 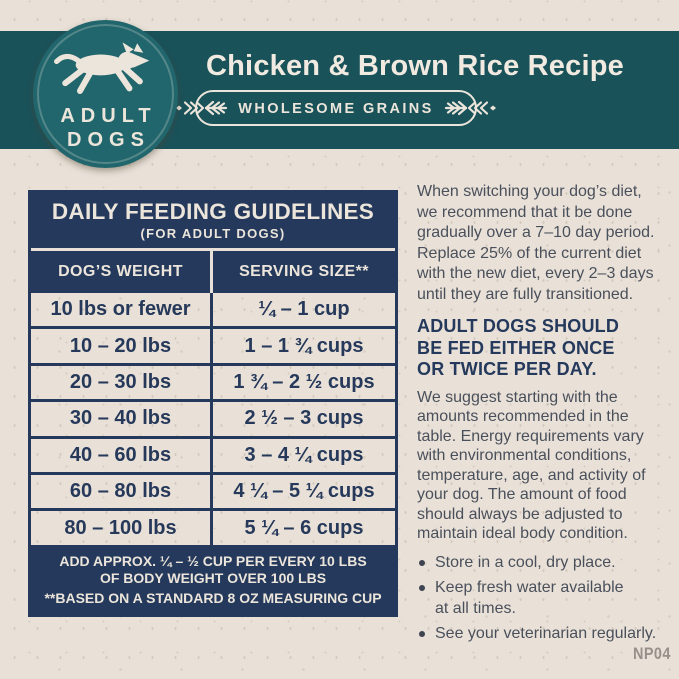 I want to click on weight-cell: 10 lbs or fewer, so click(x=122, y=310).